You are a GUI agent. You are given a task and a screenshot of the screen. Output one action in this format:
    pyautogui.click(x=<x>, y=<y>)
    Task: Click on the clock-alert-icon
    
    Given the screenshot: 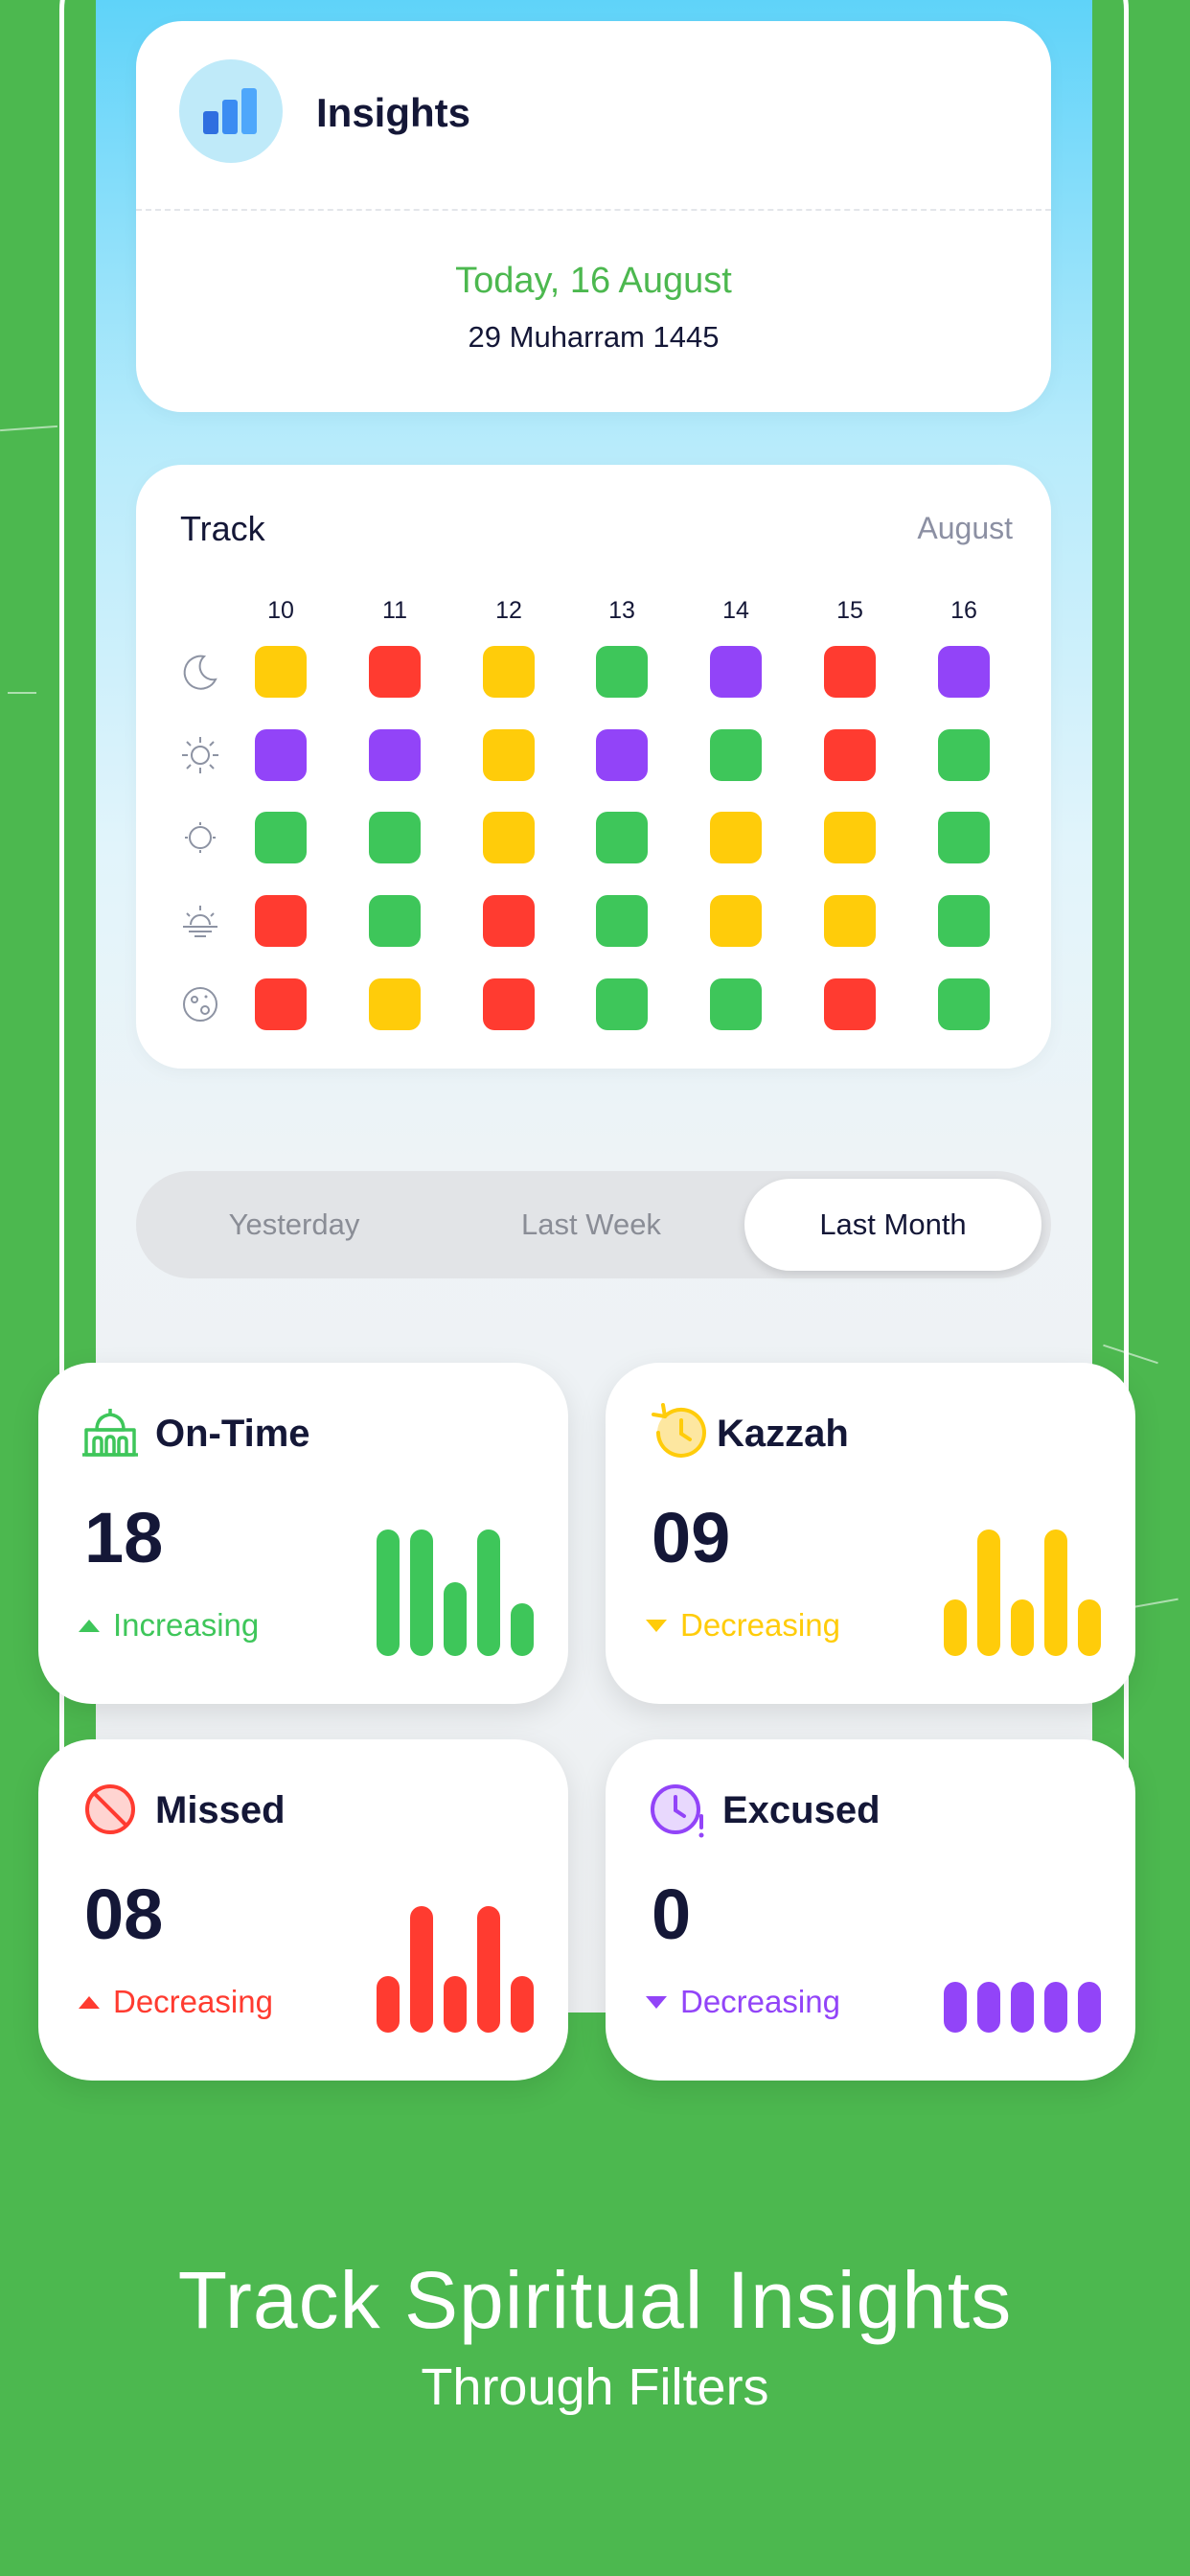 What is the action you would take?
    pyautogui.click(x=678, y=1811)
    